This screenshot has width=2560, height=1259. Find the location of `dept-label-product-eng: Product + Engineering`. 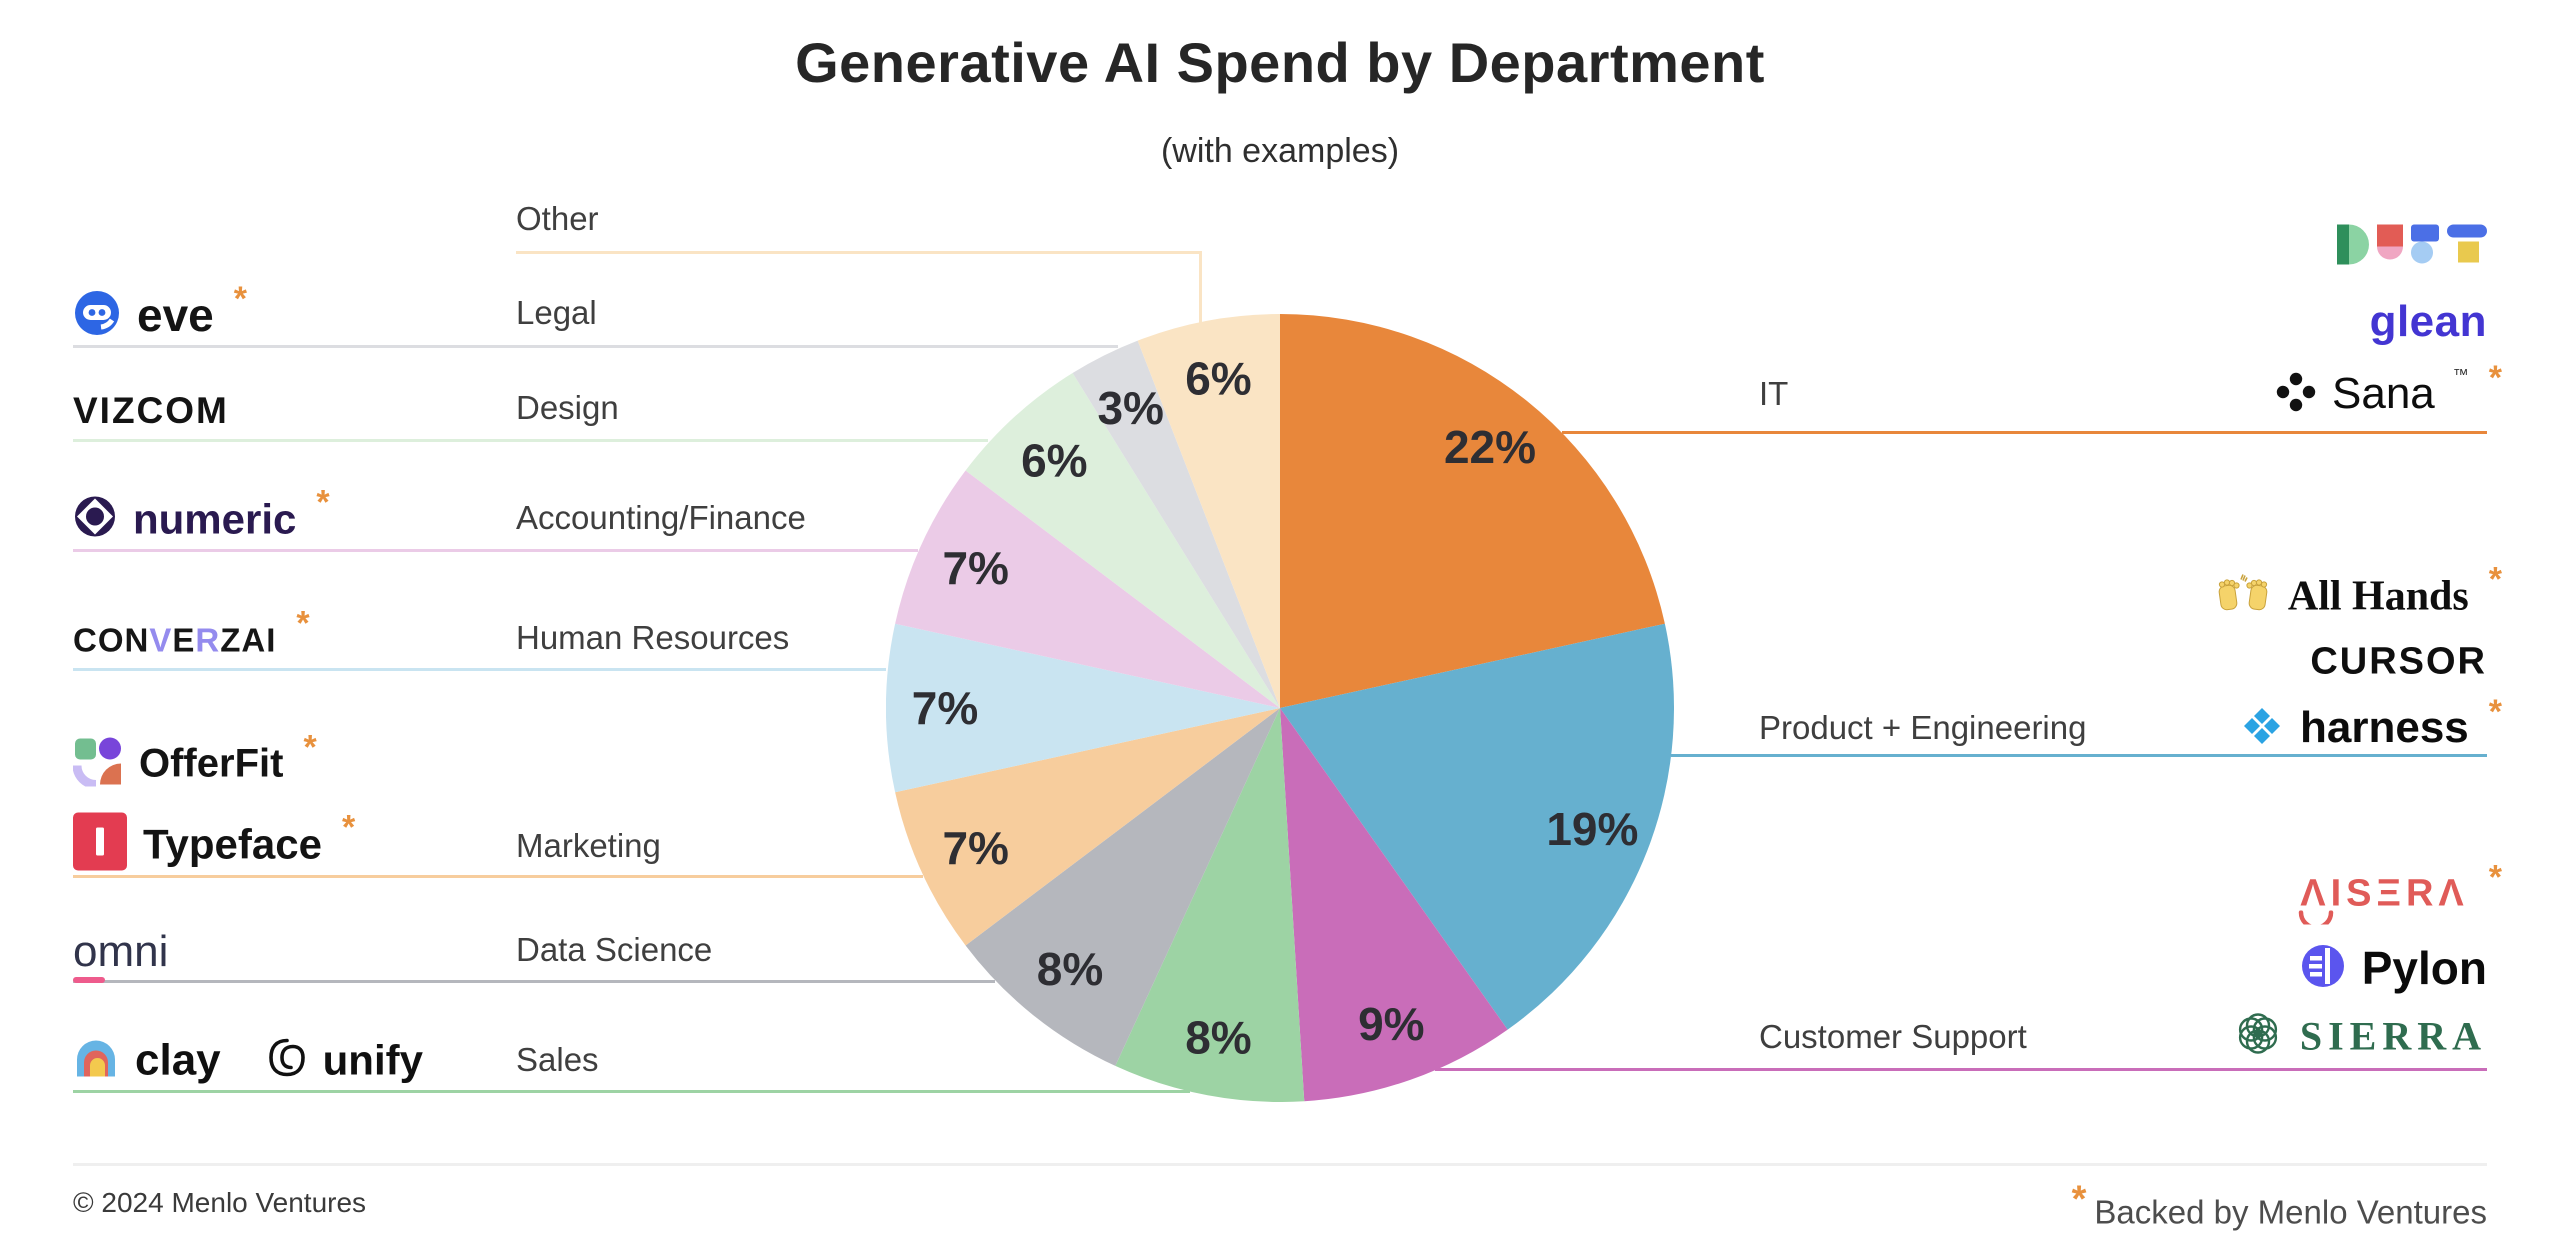

dept-label-product-eng: Product + Engineering is located at coordinates (1923, 727).